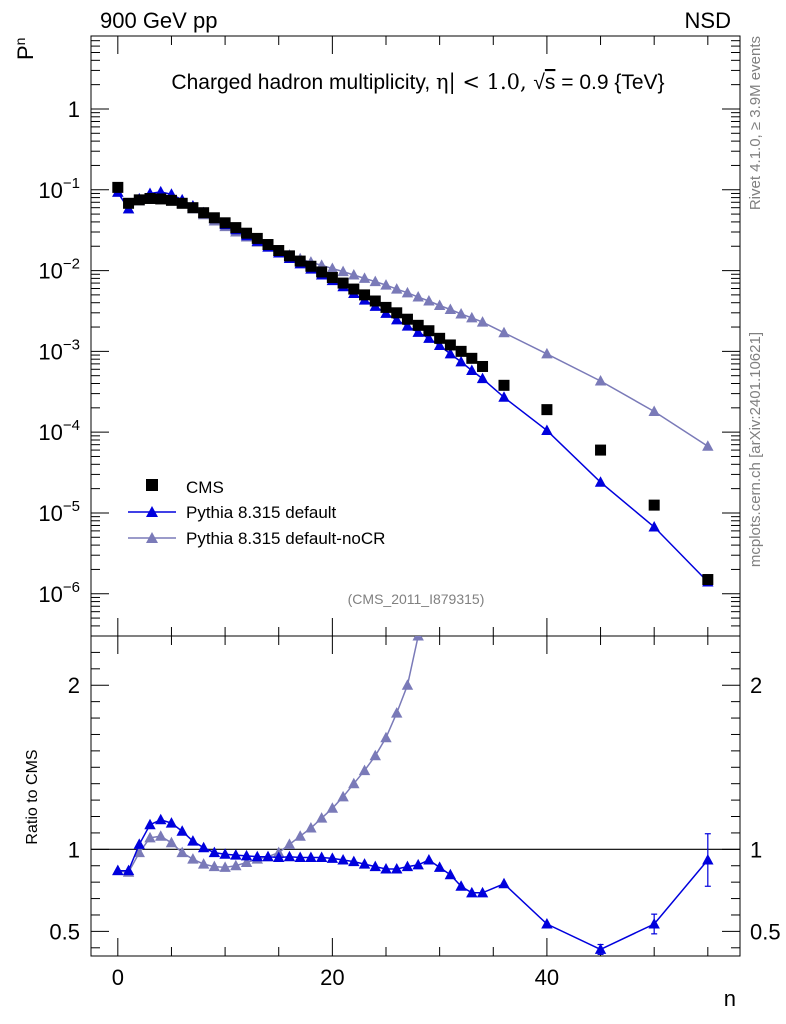  Describe the element at coordinates (74, 109) in the screenshot. I see `y-tick-label: 1` at that location.